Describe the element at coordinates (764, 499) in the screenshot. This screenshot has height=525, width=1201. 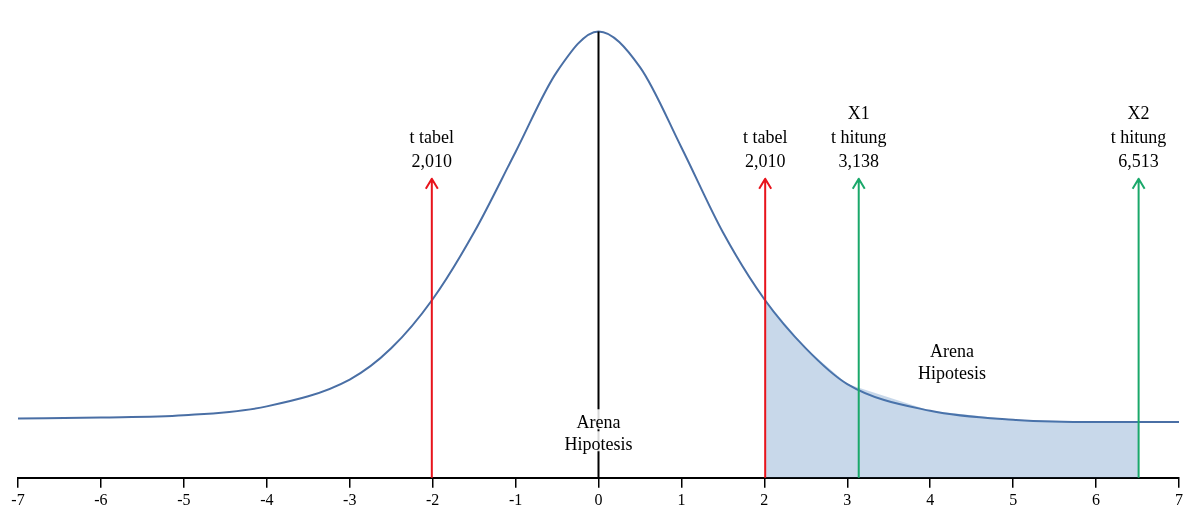
I see `x-tick-label: 2` at that location.